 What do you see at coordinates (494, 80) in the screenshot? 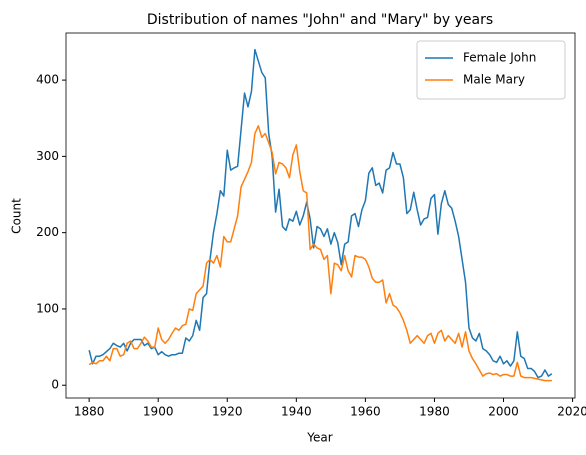
I see `legend-label: Male Mary` at bounding box center [494, 80].